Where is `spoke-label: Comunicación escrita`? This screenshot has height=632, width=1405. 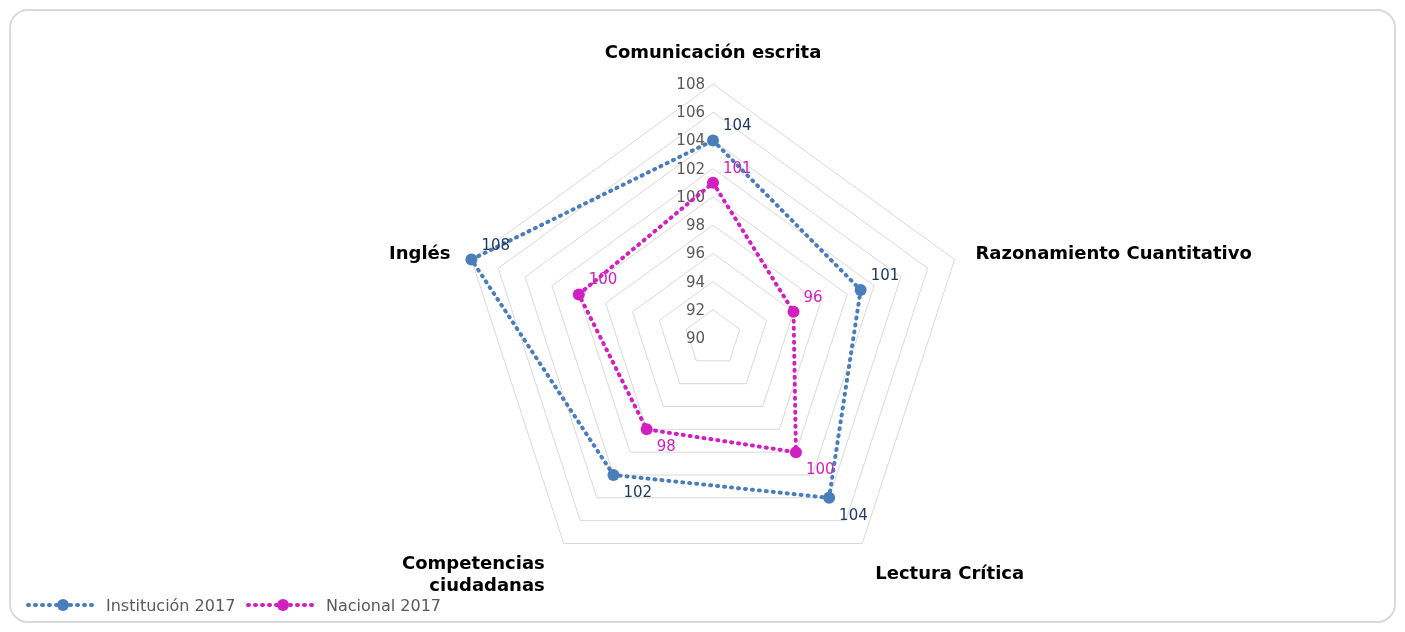 spoke-label: Comunicación escrita is located at coordinates (713, 51).